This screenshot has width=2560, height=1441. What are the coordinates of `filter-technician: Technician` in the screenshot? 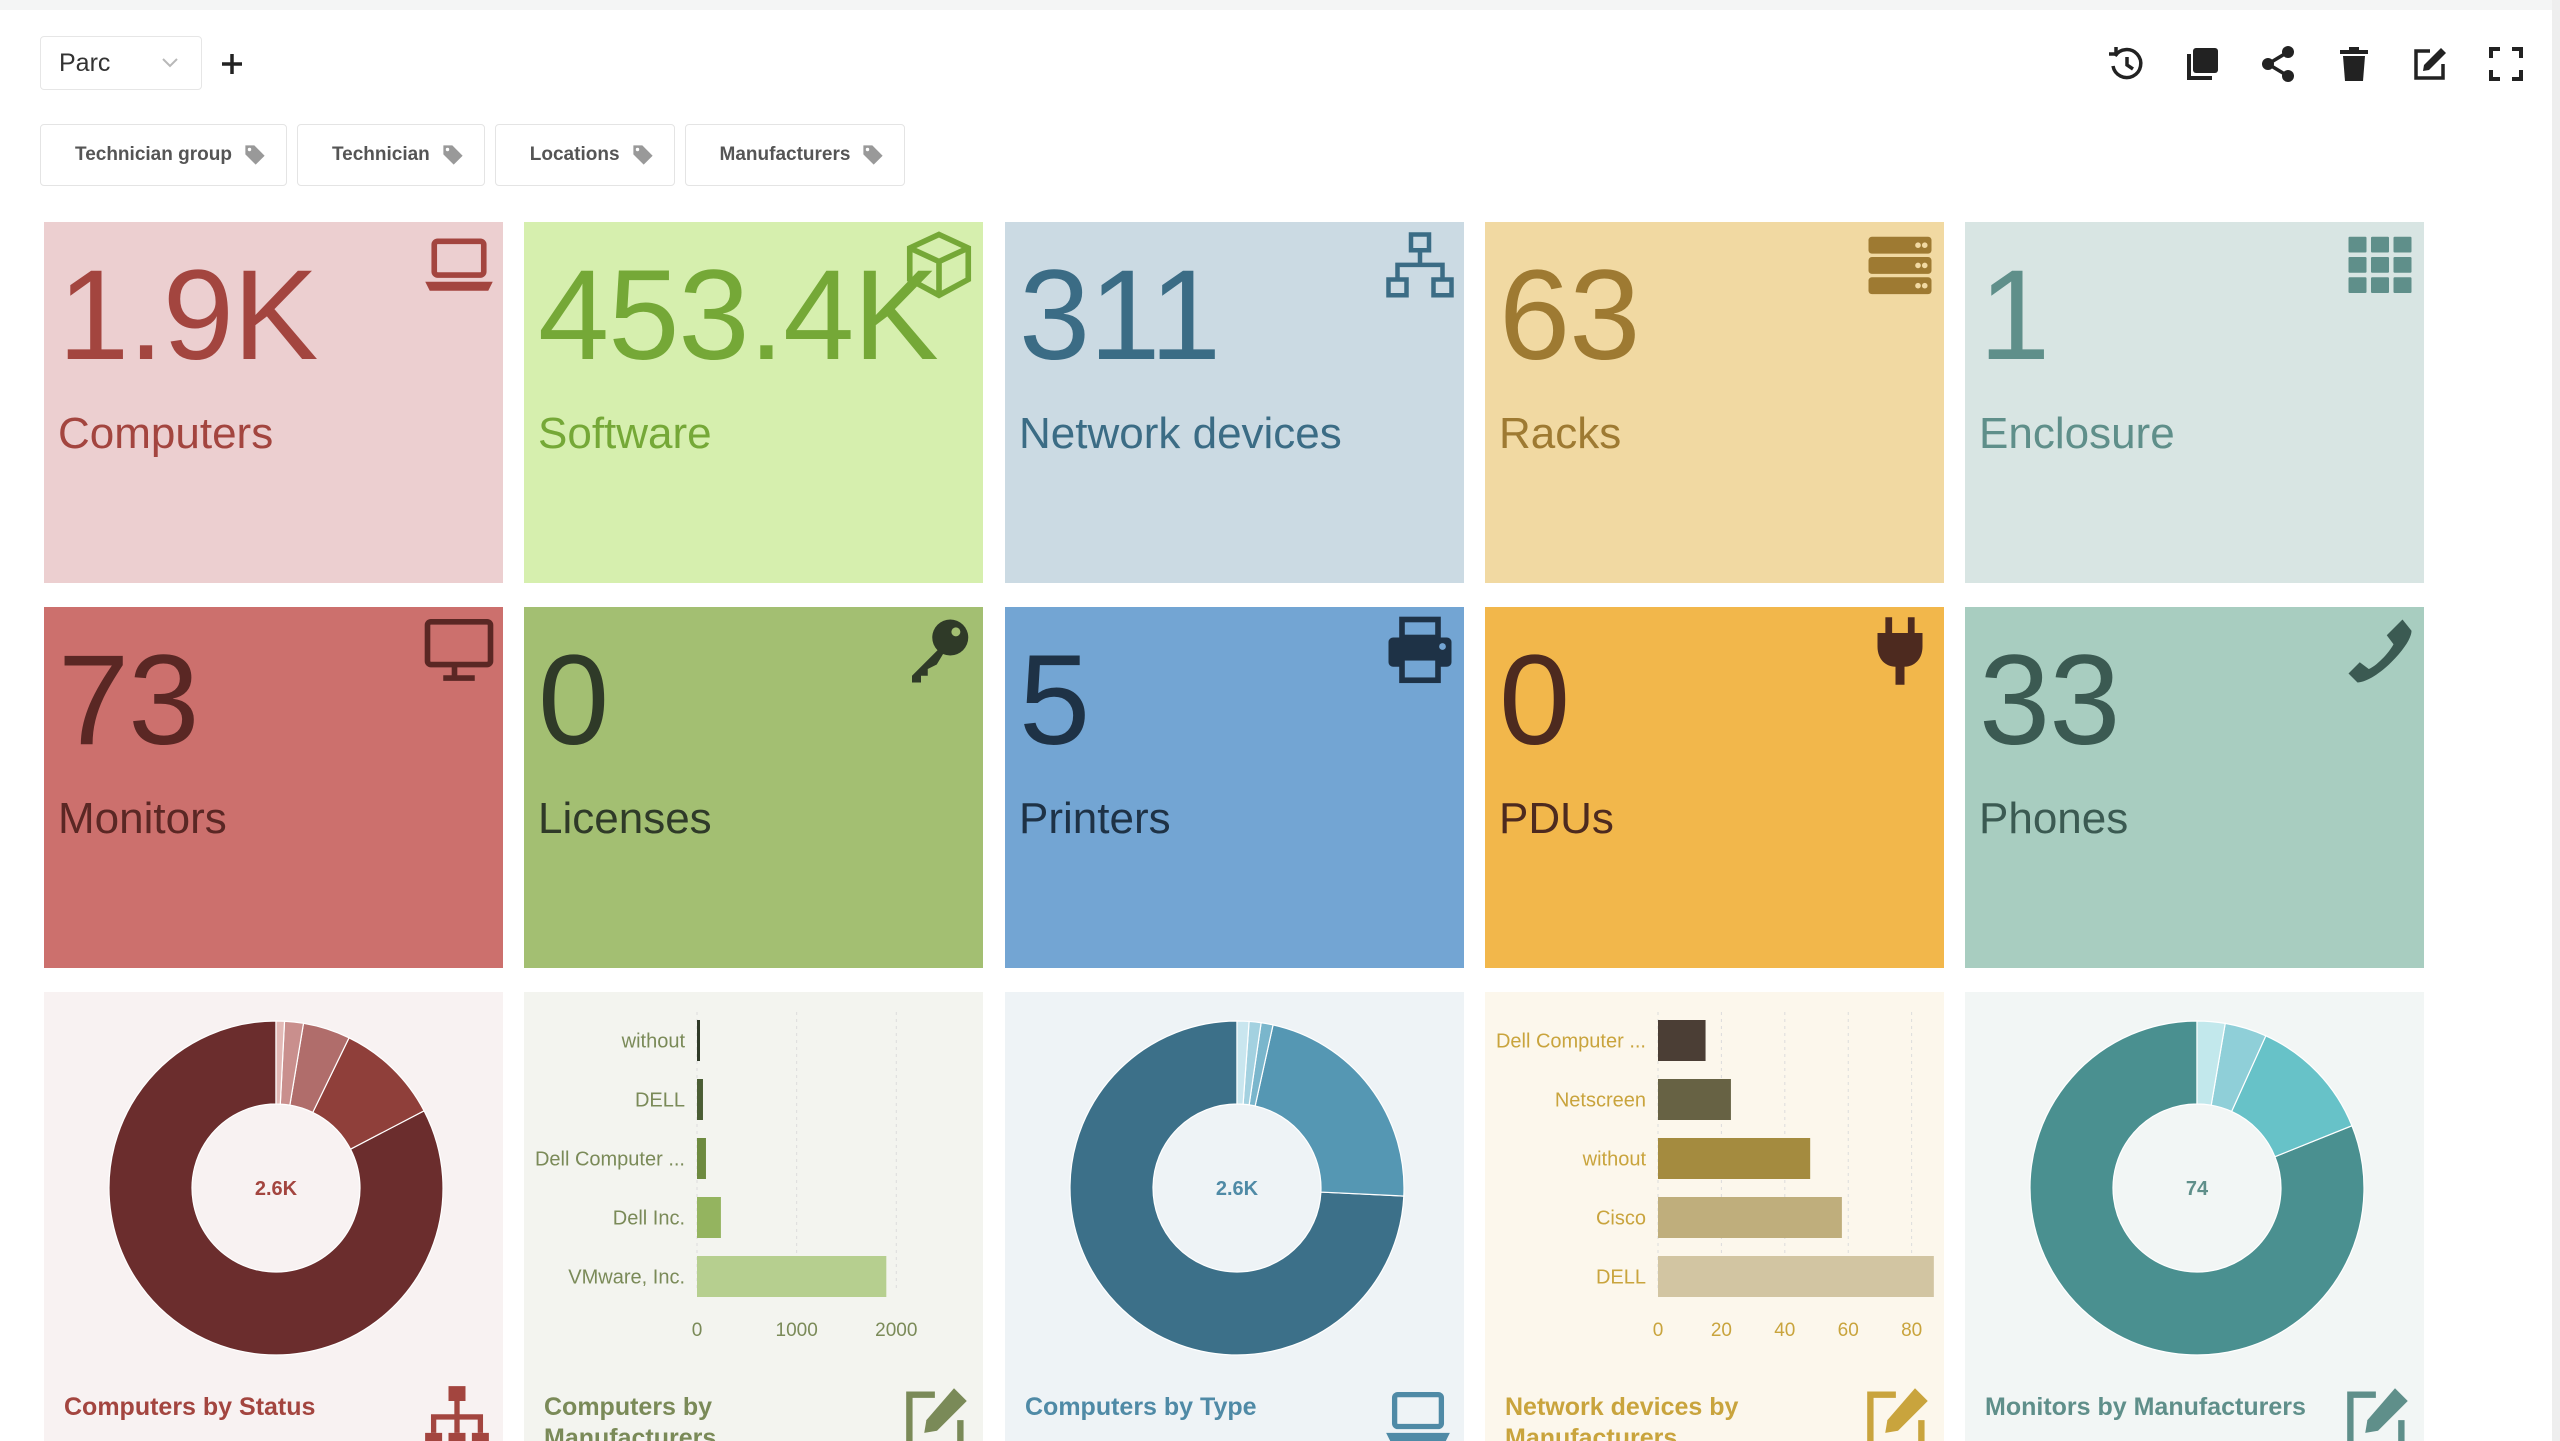 It's located at (390, 155).